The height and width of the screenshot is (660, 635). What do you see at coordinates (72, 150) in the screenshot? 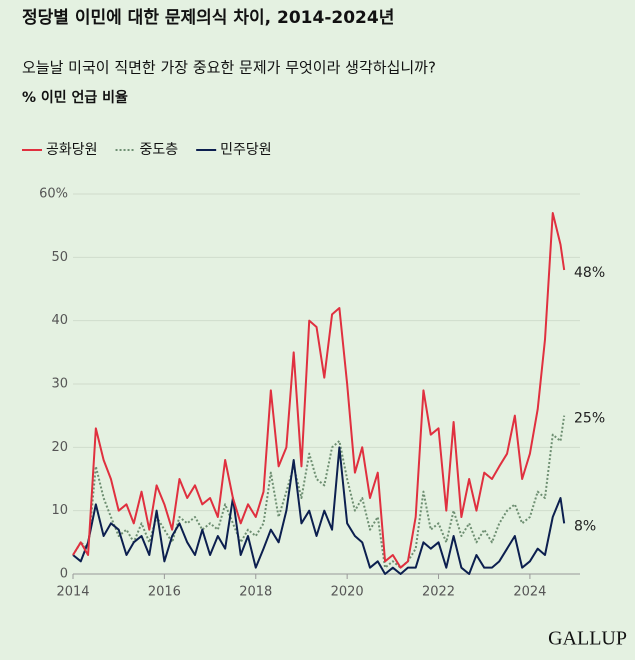
I see `legend-label: 공화당원` at bounding box center [72, 150].